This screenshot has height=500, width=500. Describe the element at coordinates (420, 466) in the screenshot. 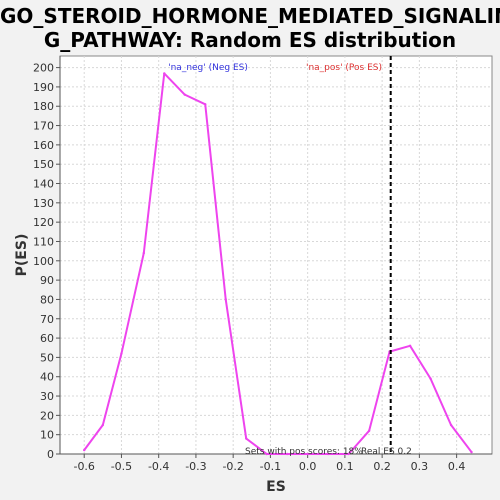

I see `x-tick-label: 0.3` at that location.